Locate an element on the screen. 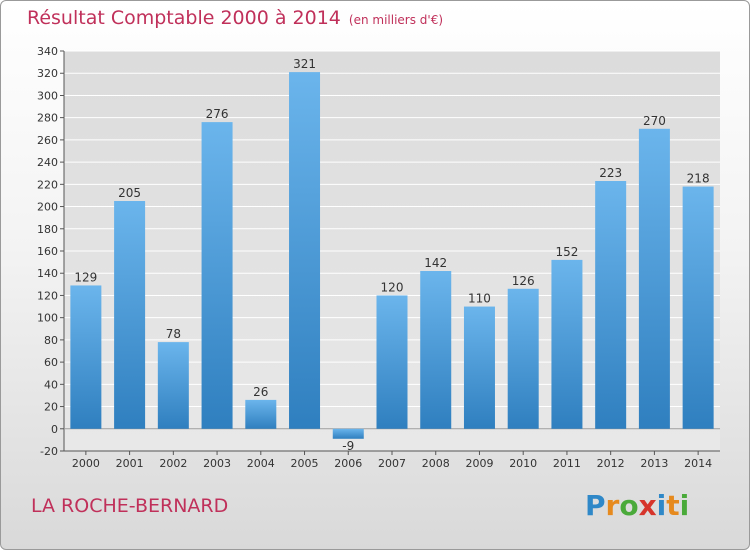 The image size is (750, 550). x-tick-label: 2003 is located at coordinates (217, 463).